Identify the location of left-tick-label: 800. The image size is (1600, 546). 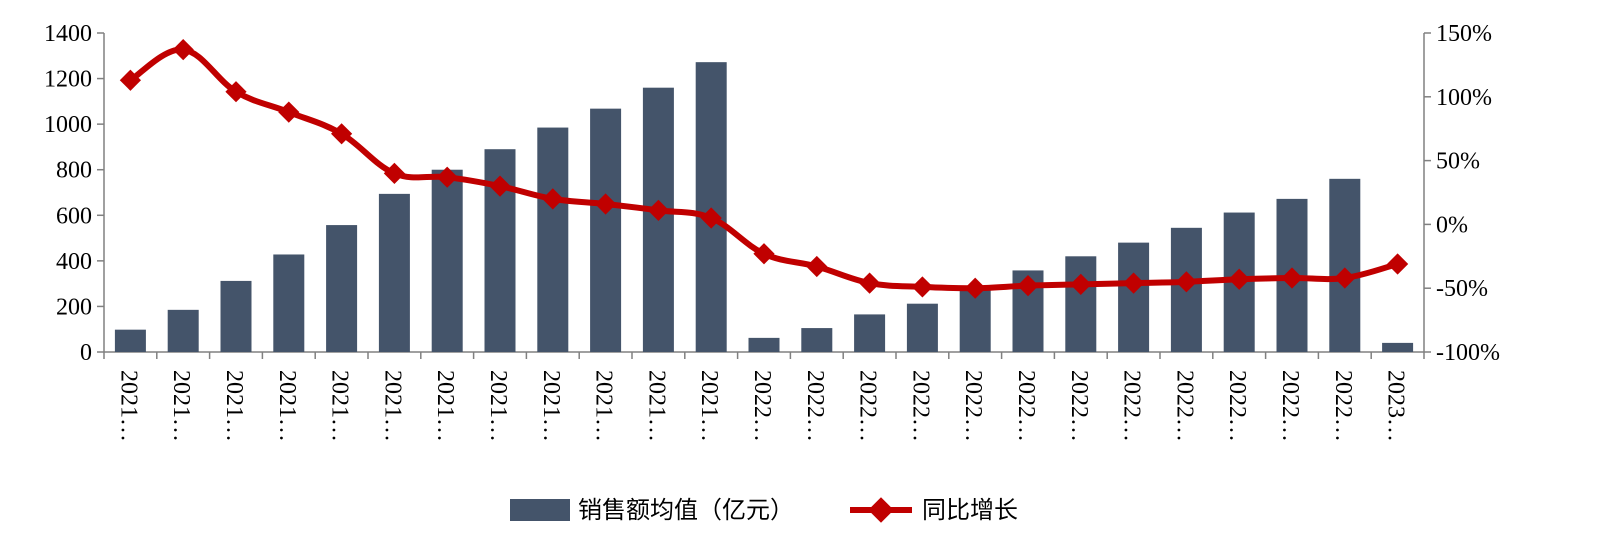
(74, 171).